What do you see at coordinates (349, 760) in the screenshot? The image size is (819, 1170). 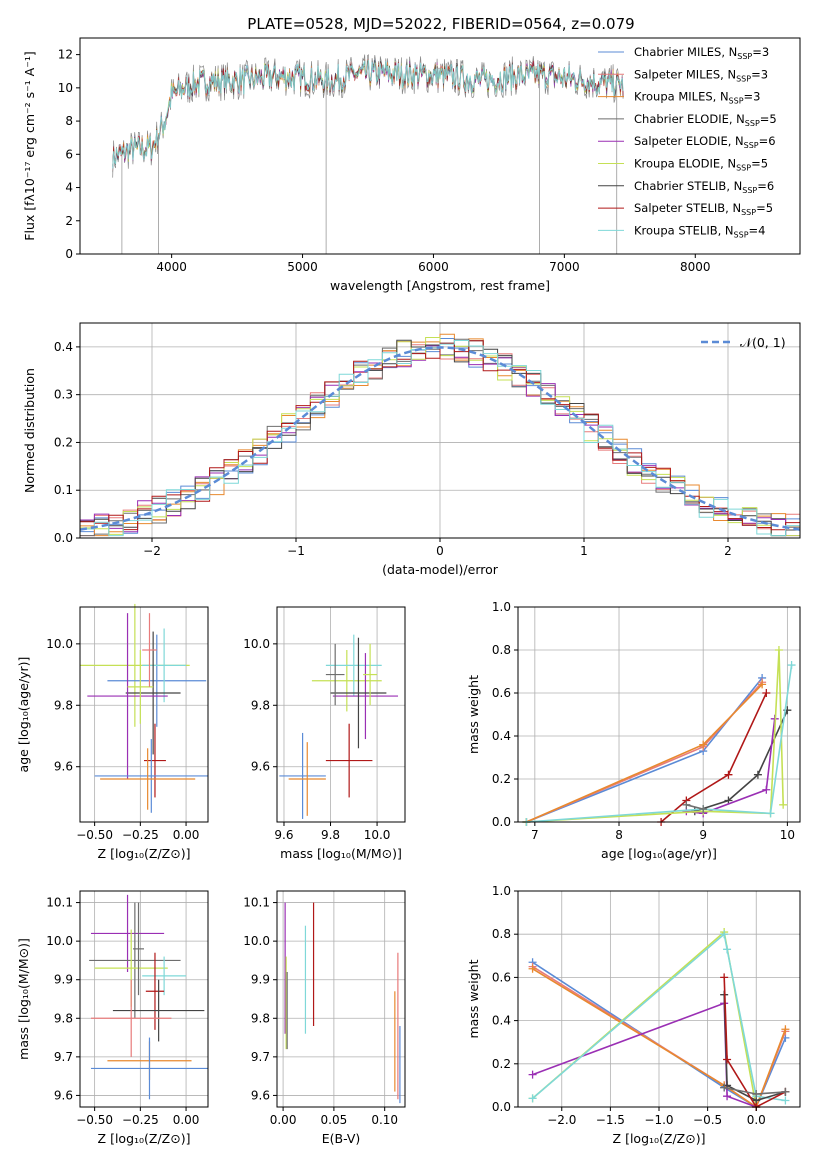 I see `errorbar-point-salpeter_stelib` at bounding box center [349, 760].